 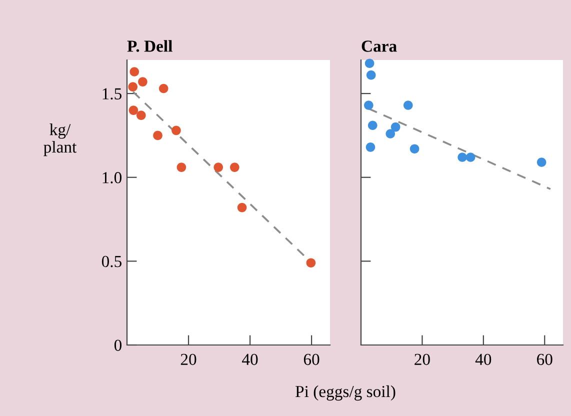 What do you see at coordinates (112, 178) in the screenshot?
I see `y-tick-label: 1.0` at bounding box center [112, 178].